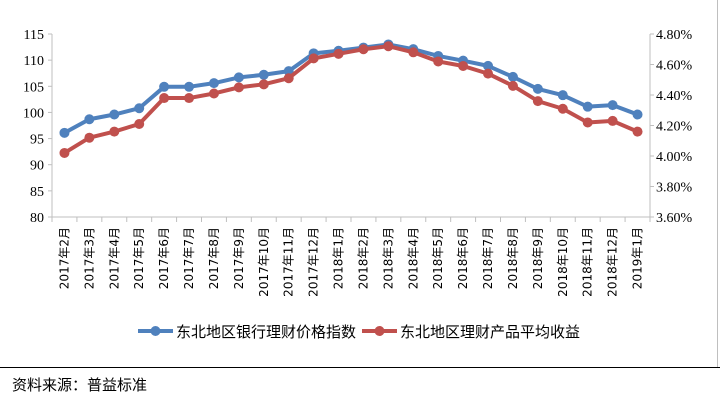 The width and height of the screenshot is (720, 407). What do you see at coordinates (717, 184) in the screenshot?
I see `frame-border-right` at bounding box center [717, 184].